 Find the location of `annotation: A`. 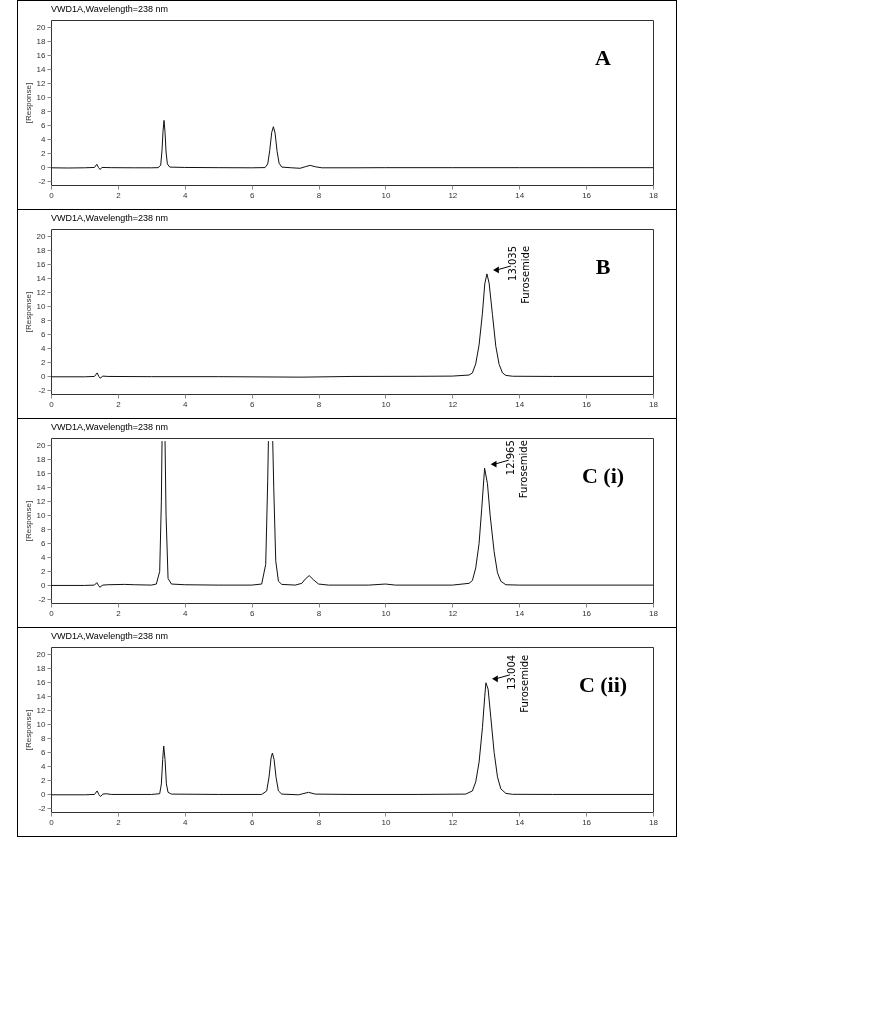

annotation: A is located at coordinates (603, 57).